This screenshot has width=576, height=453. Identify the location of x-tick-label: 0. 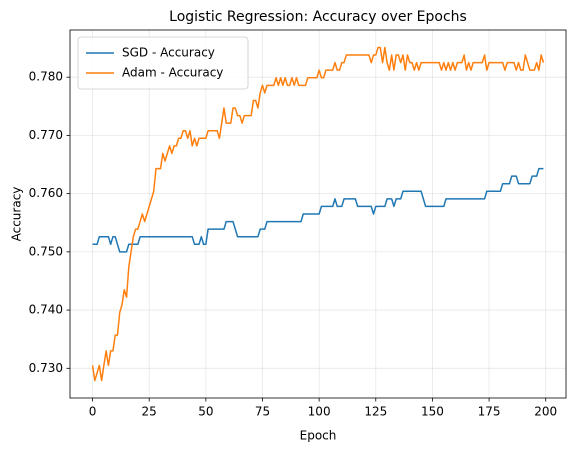
(93, 412).